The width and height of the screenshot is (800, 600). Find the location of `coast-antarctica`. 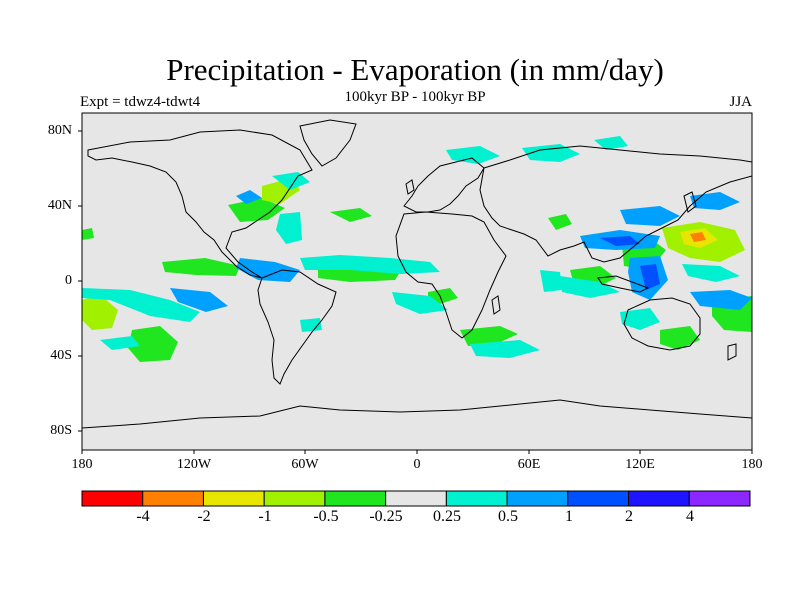

coast-antarctica is located at coordinates (417, 414).